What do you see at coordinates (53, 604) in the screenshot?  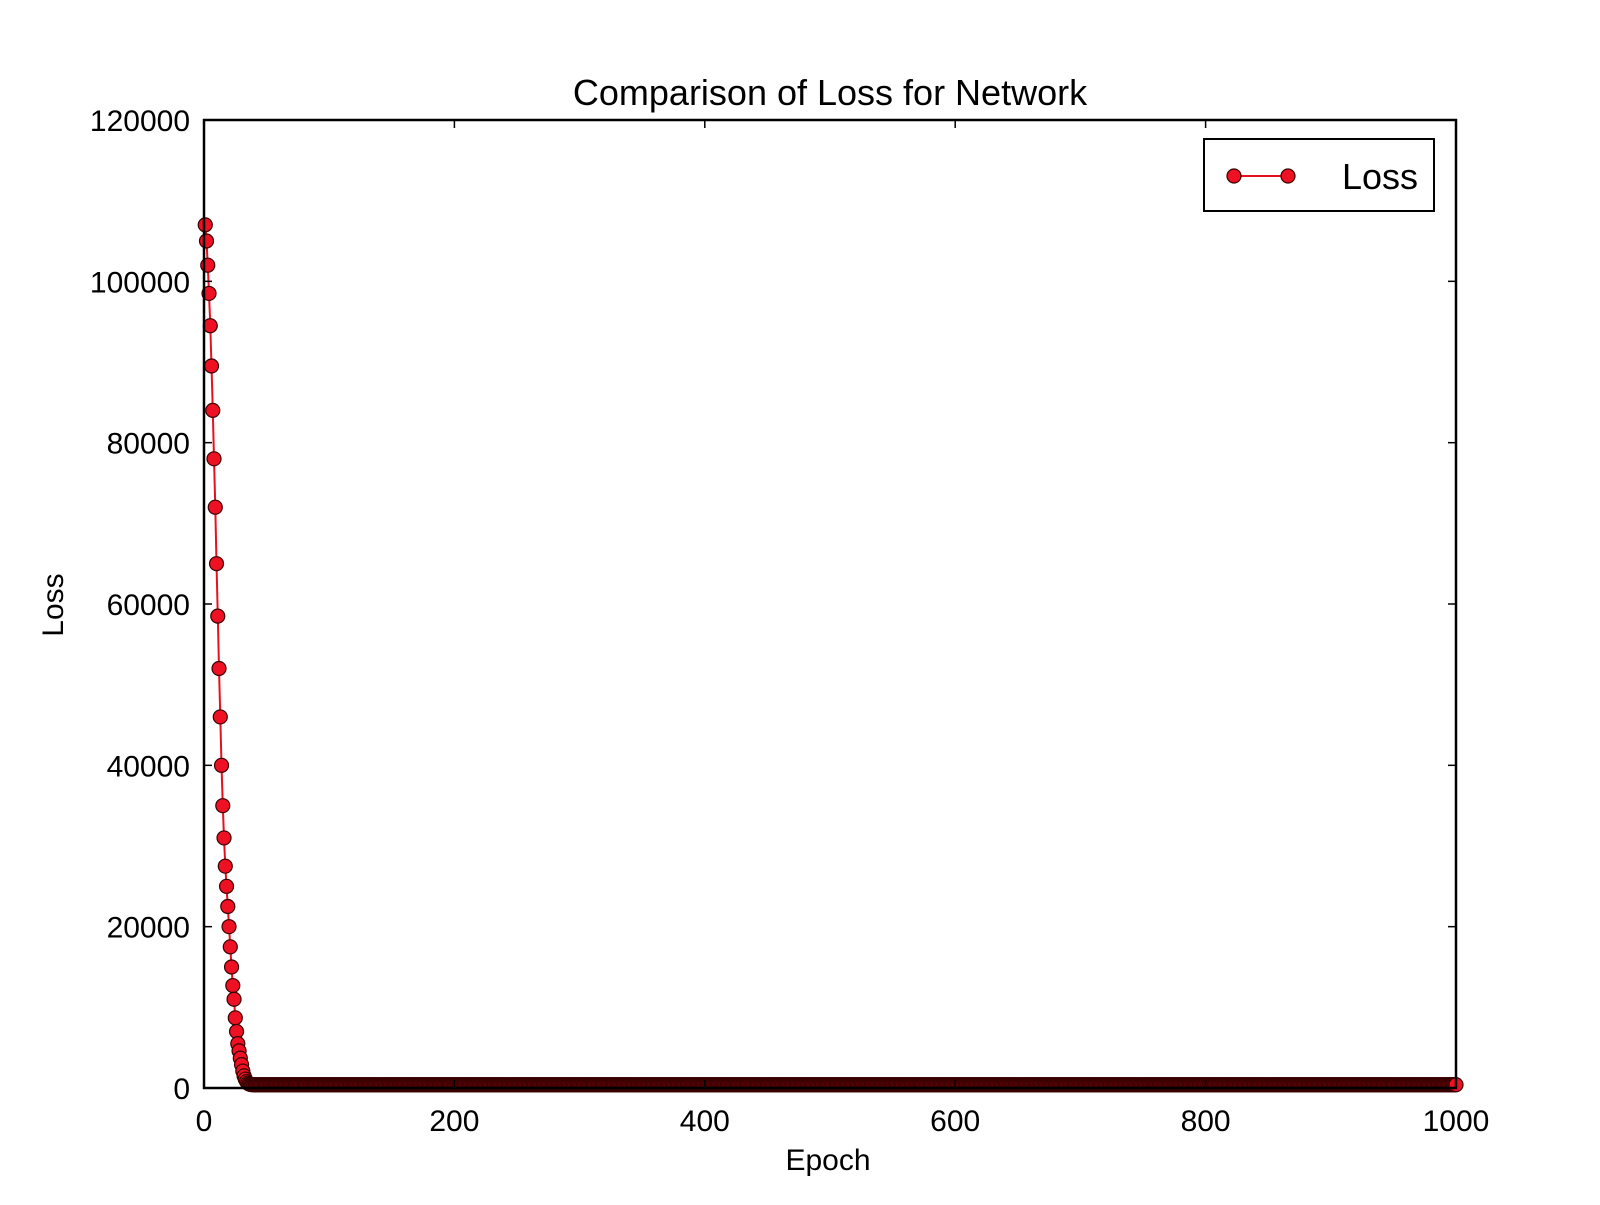 I see `y-axis-label: Loss` at bounding box center [53, 604].